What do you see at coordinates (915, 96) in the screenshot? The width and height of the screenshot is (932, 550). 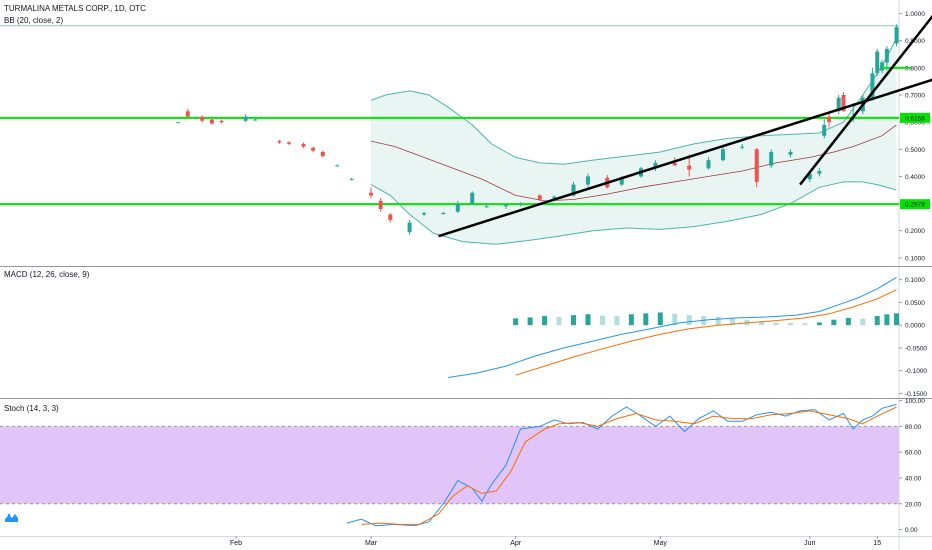 I see `price-tick-label: 0.7000` at bounding box center [915, 96].